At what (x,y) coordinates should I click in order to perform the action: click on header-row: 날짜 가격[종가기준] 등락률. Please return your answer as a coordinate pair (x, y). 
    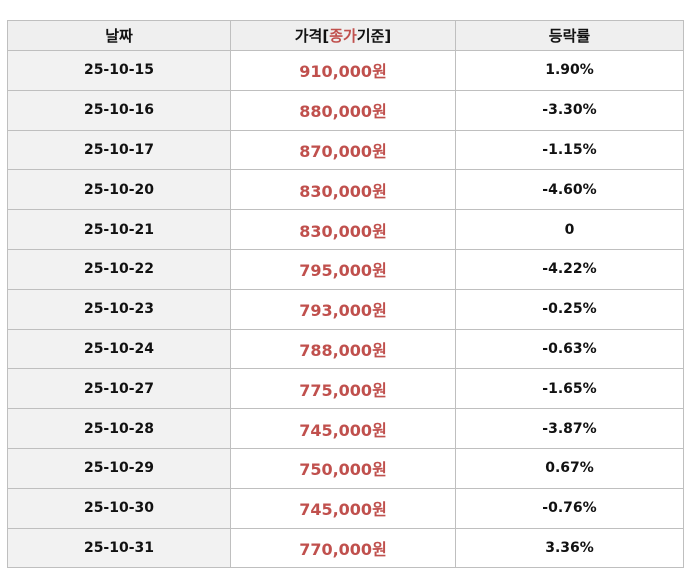
    Looking at the image, I should click on (345, 35).